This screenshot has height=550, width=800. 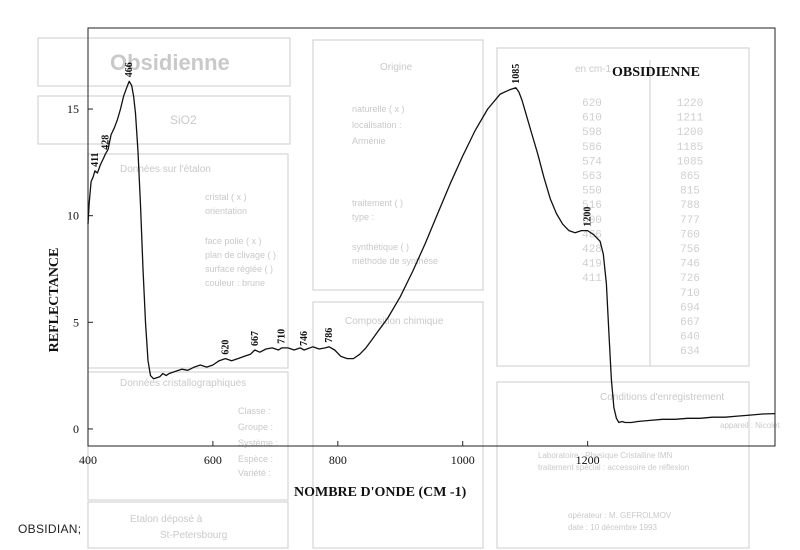 I want to click on form-wavenumber: 500, so click(x=592, y=221).